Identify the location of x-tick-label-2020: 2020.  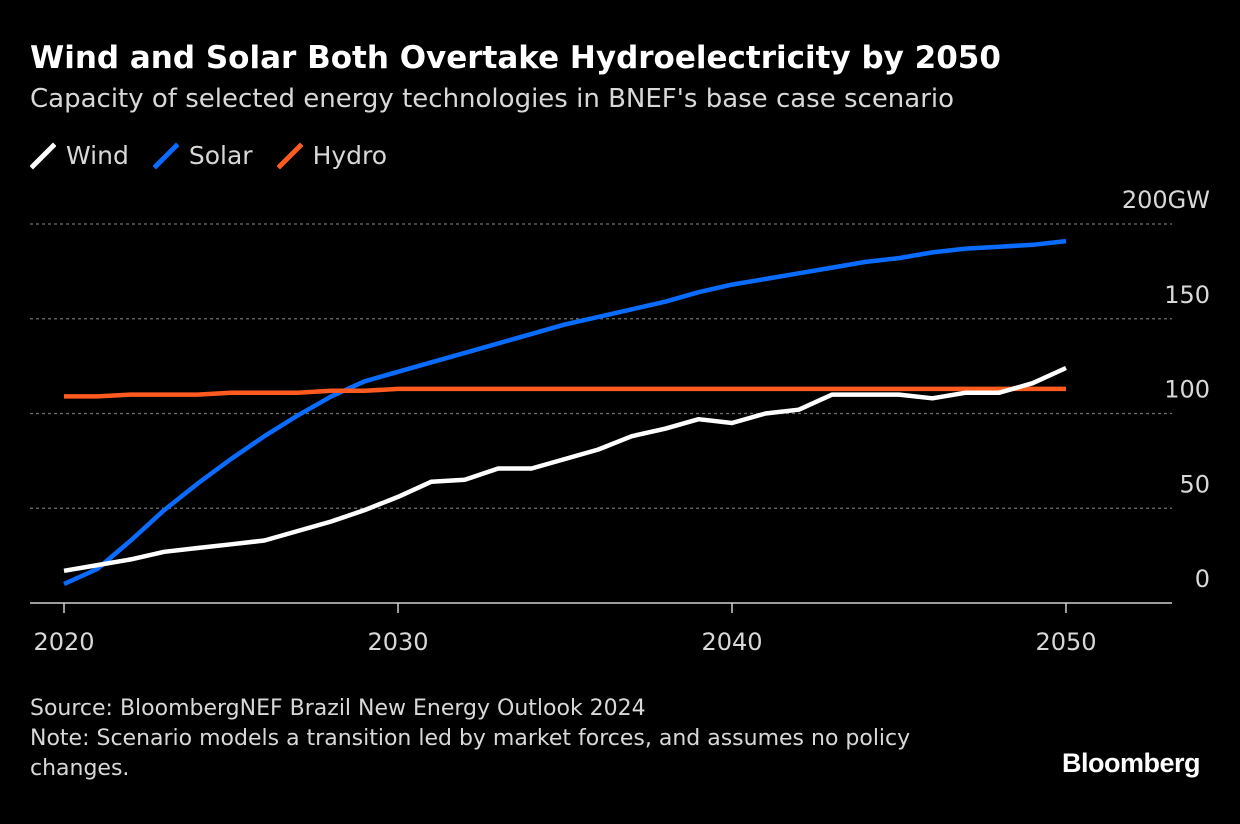
(63, 642).